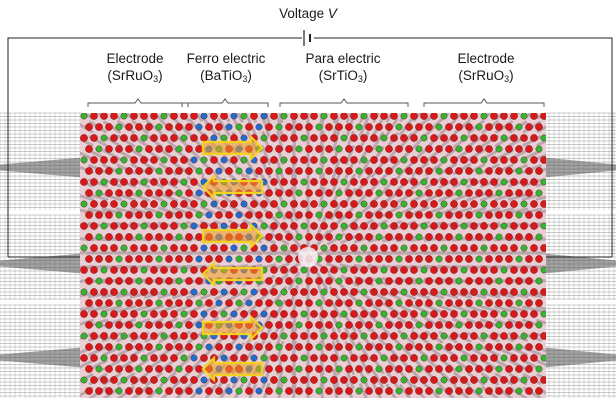  Describe the element at coordinates (135, 58) in the screenshot. I see `region-name: Electrode` at that location.